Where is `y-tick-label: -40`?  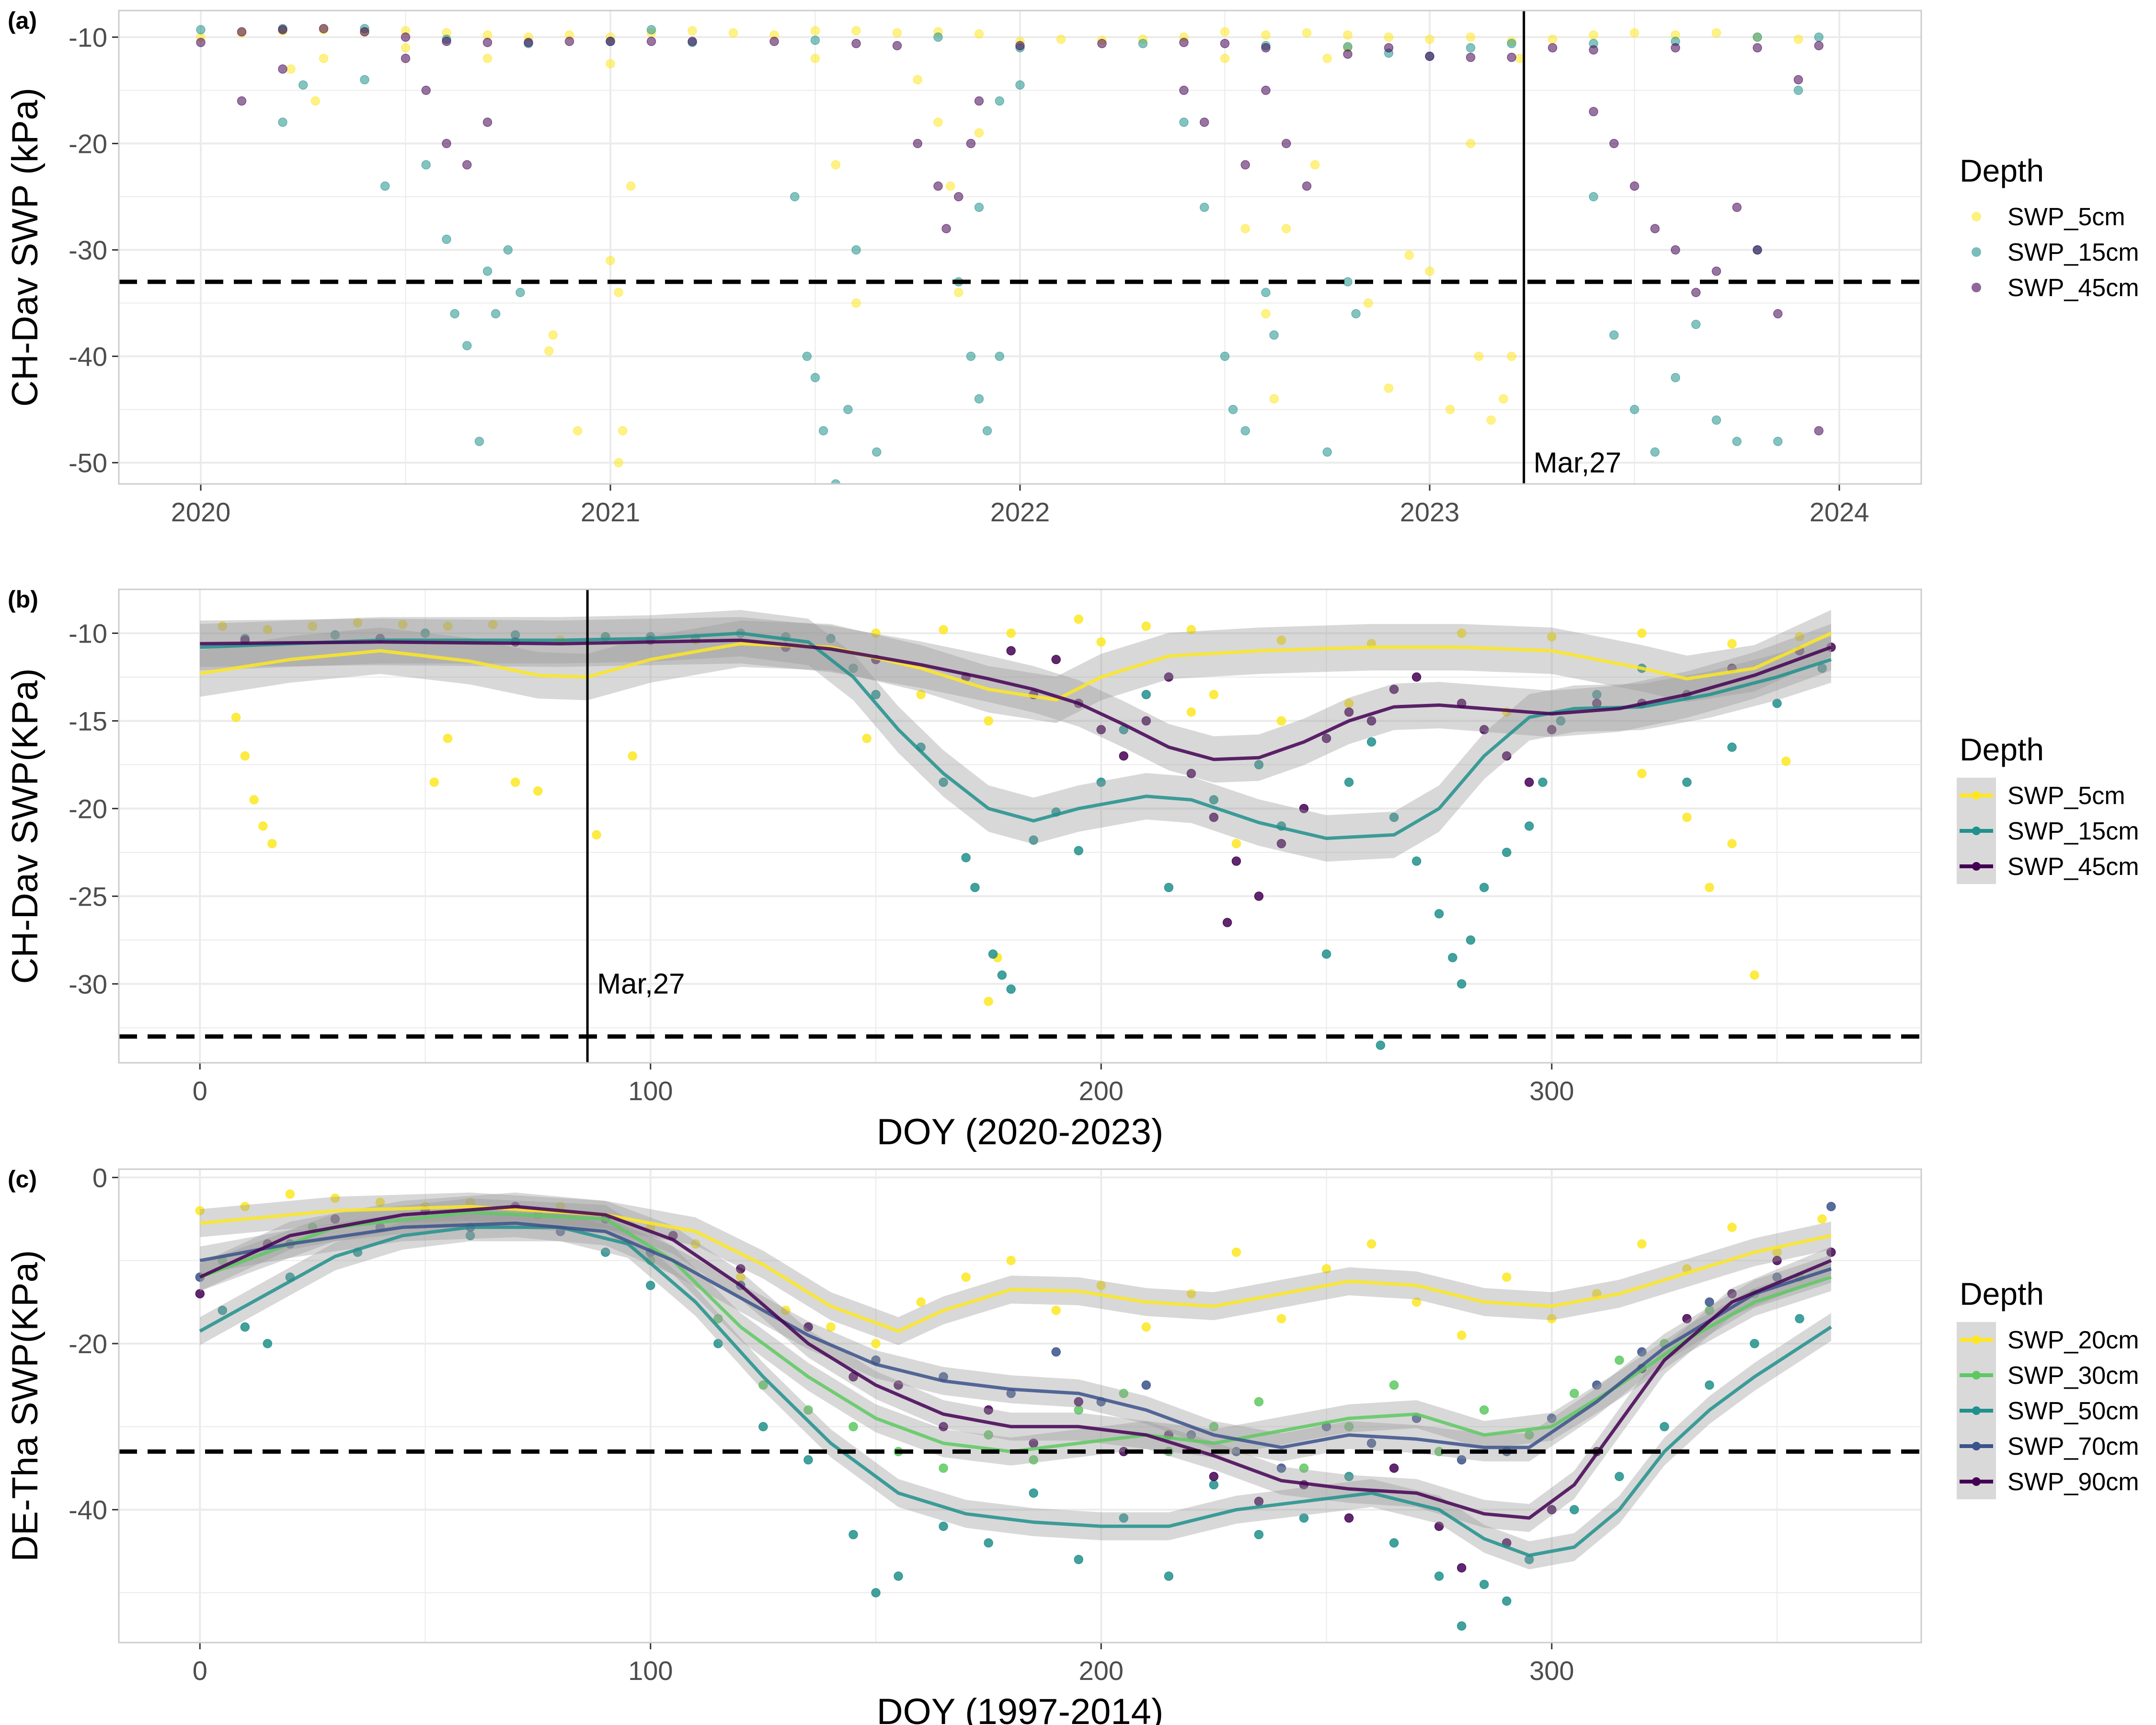 y-tick-label: -40 is located at coordinates (88, 357).